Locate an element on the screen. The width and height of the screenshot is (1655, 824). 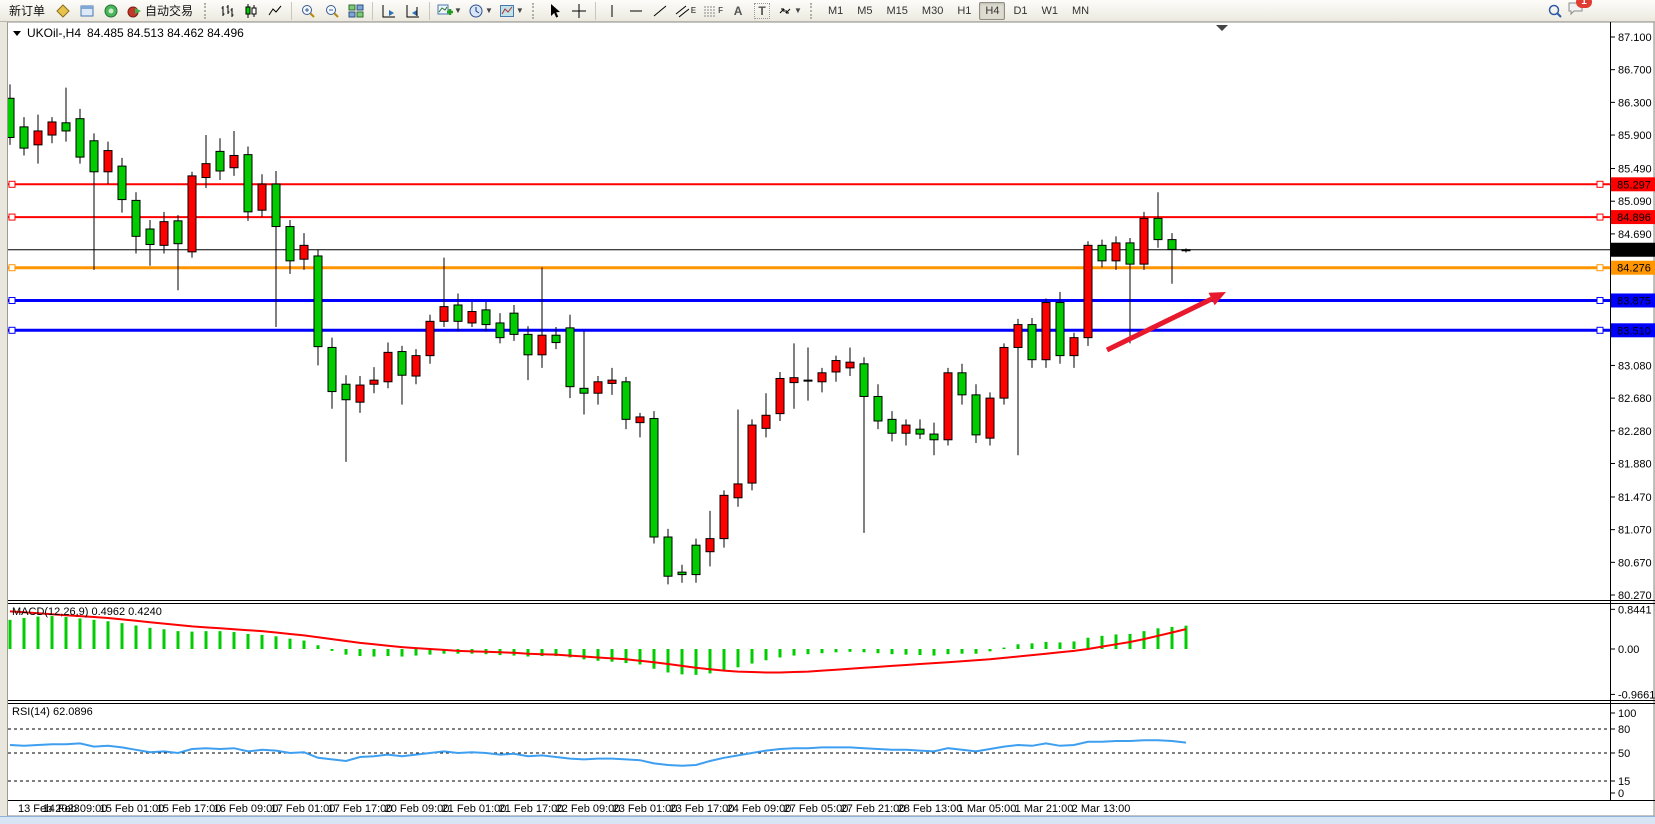
rsi-line is located at coordinates (598, 753).